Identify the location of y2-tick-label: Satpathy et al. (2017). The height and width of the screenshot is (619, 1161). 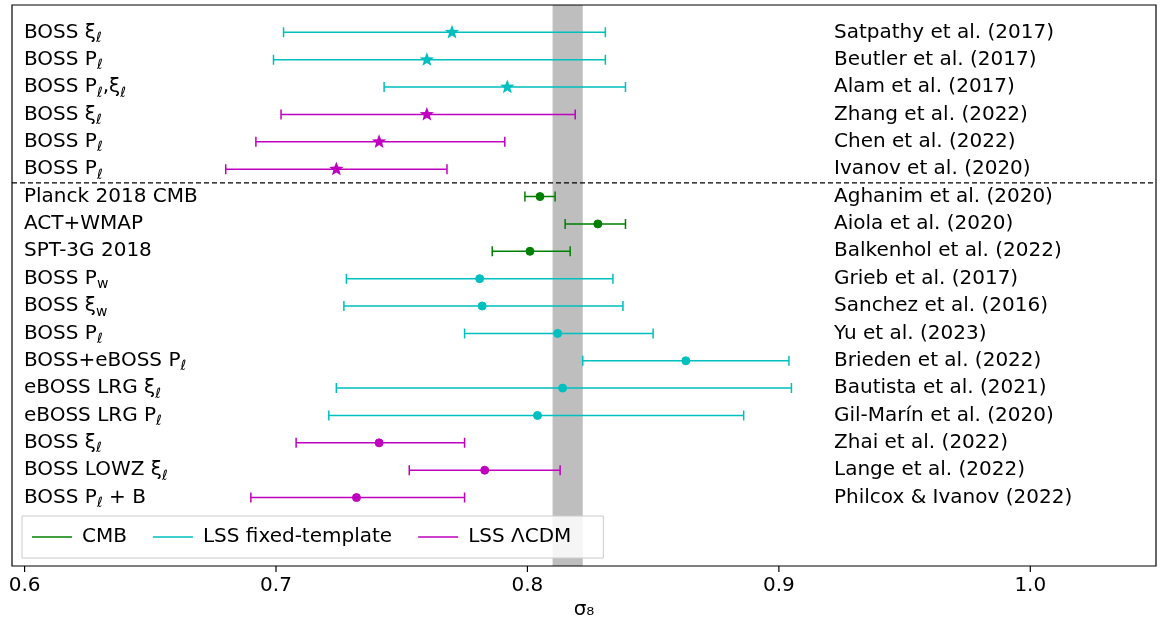
(944, 30).